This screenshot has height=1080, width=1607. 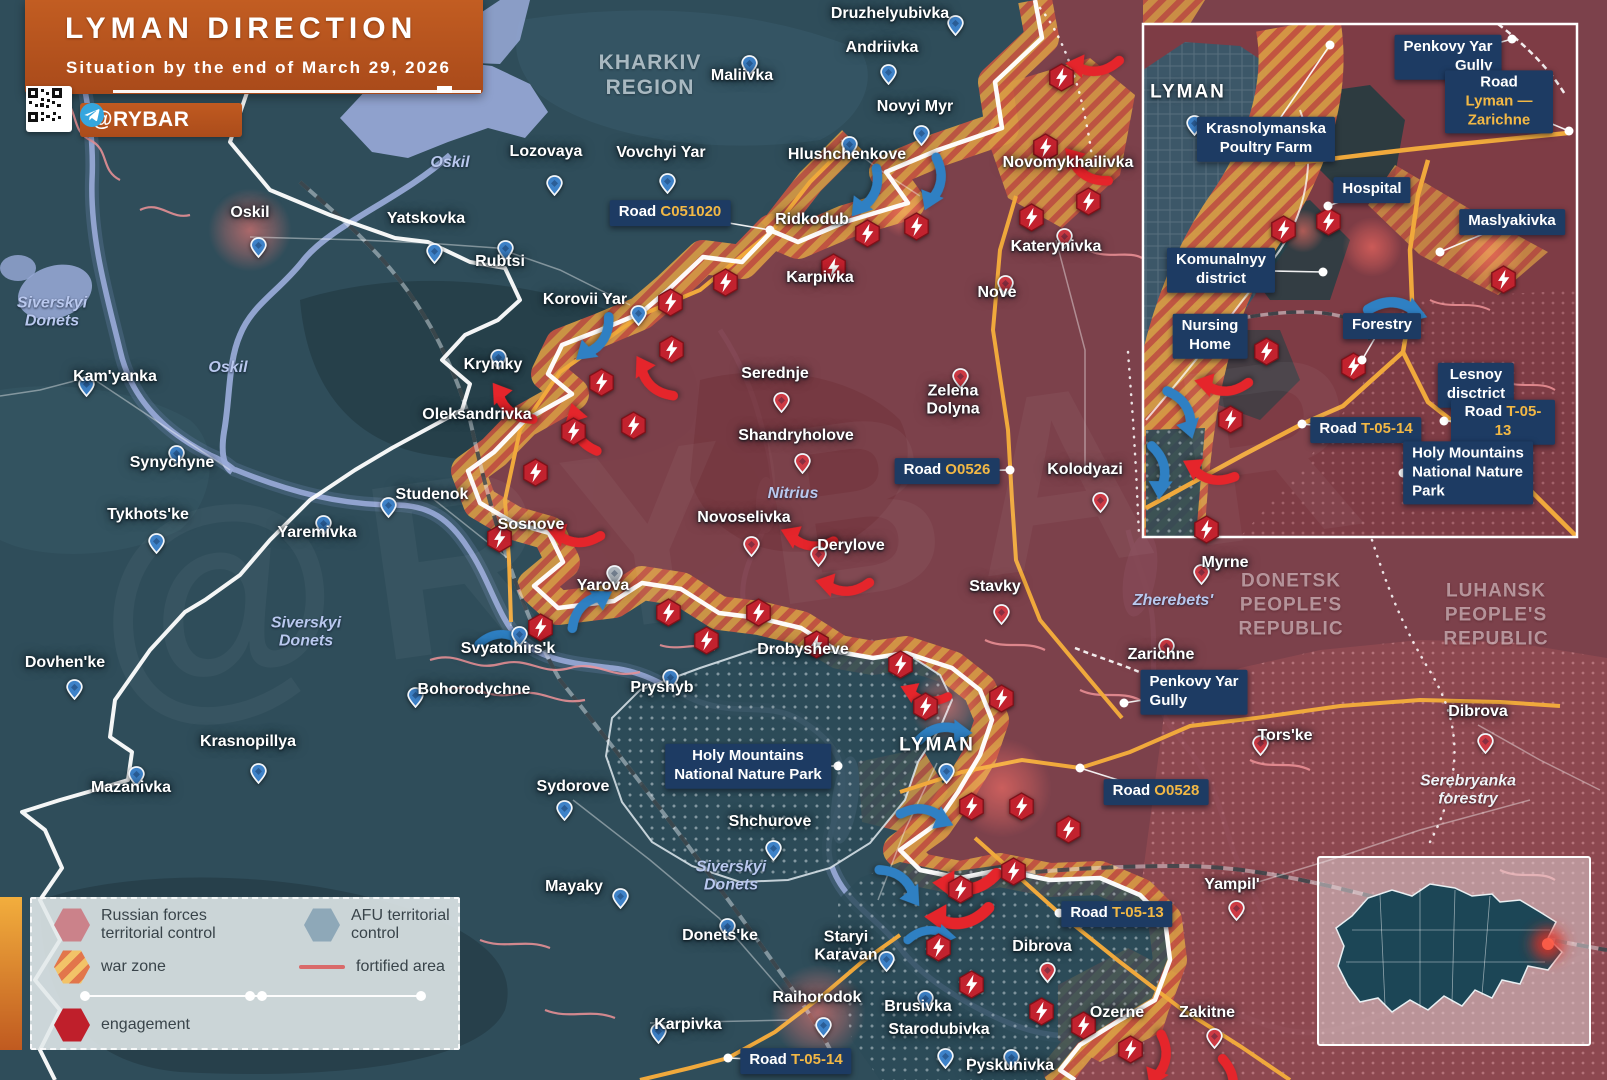 I want to click on legend-scale-line, so click(x=253, y=996).